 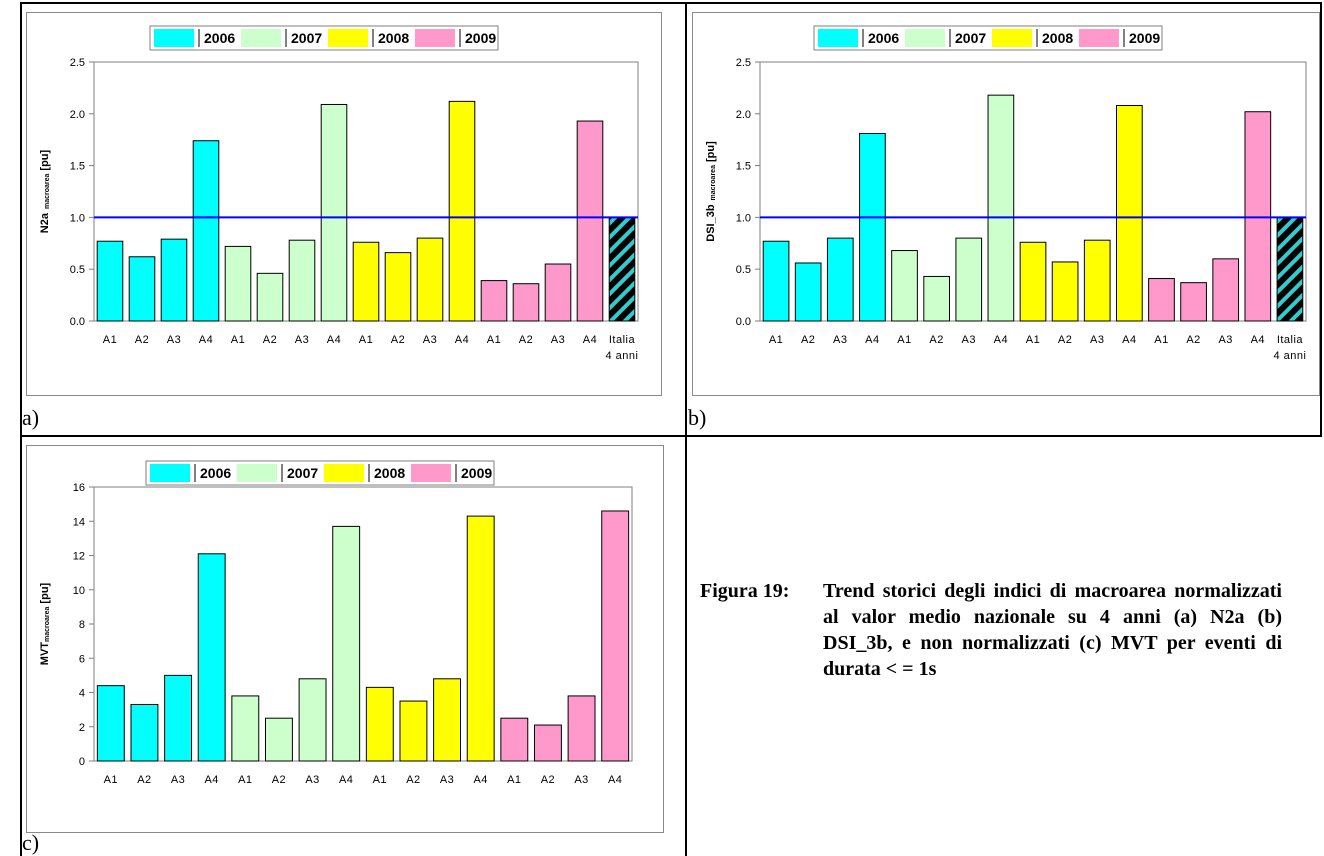 I want to click on table-border-center, so click(x=686, y=429).